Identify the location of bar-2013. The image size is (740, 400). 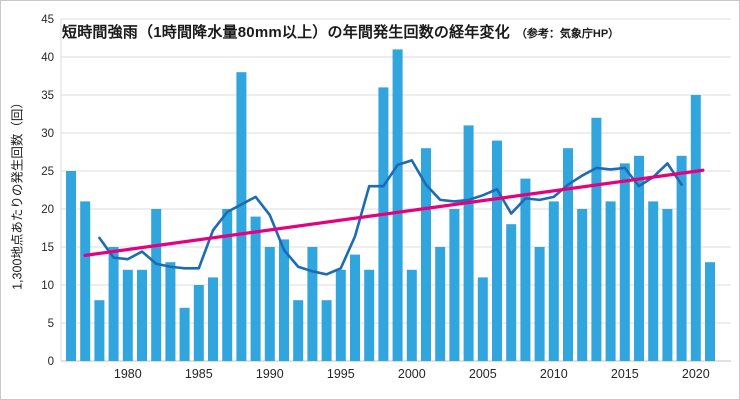
(596, 239).